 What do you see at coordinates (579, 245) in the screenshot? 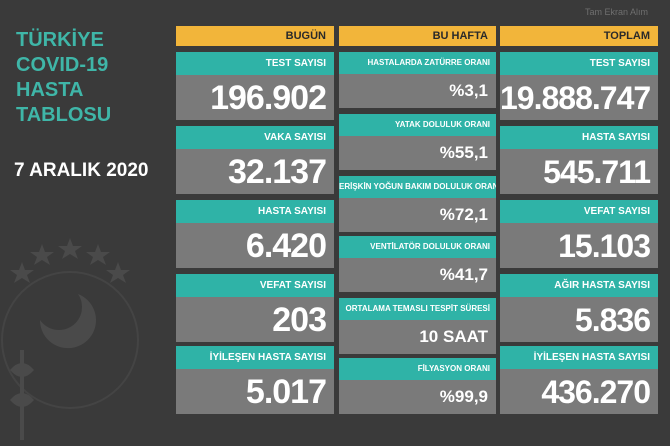
I see `stat-value: 15.103` at bounding box center [579, 245].